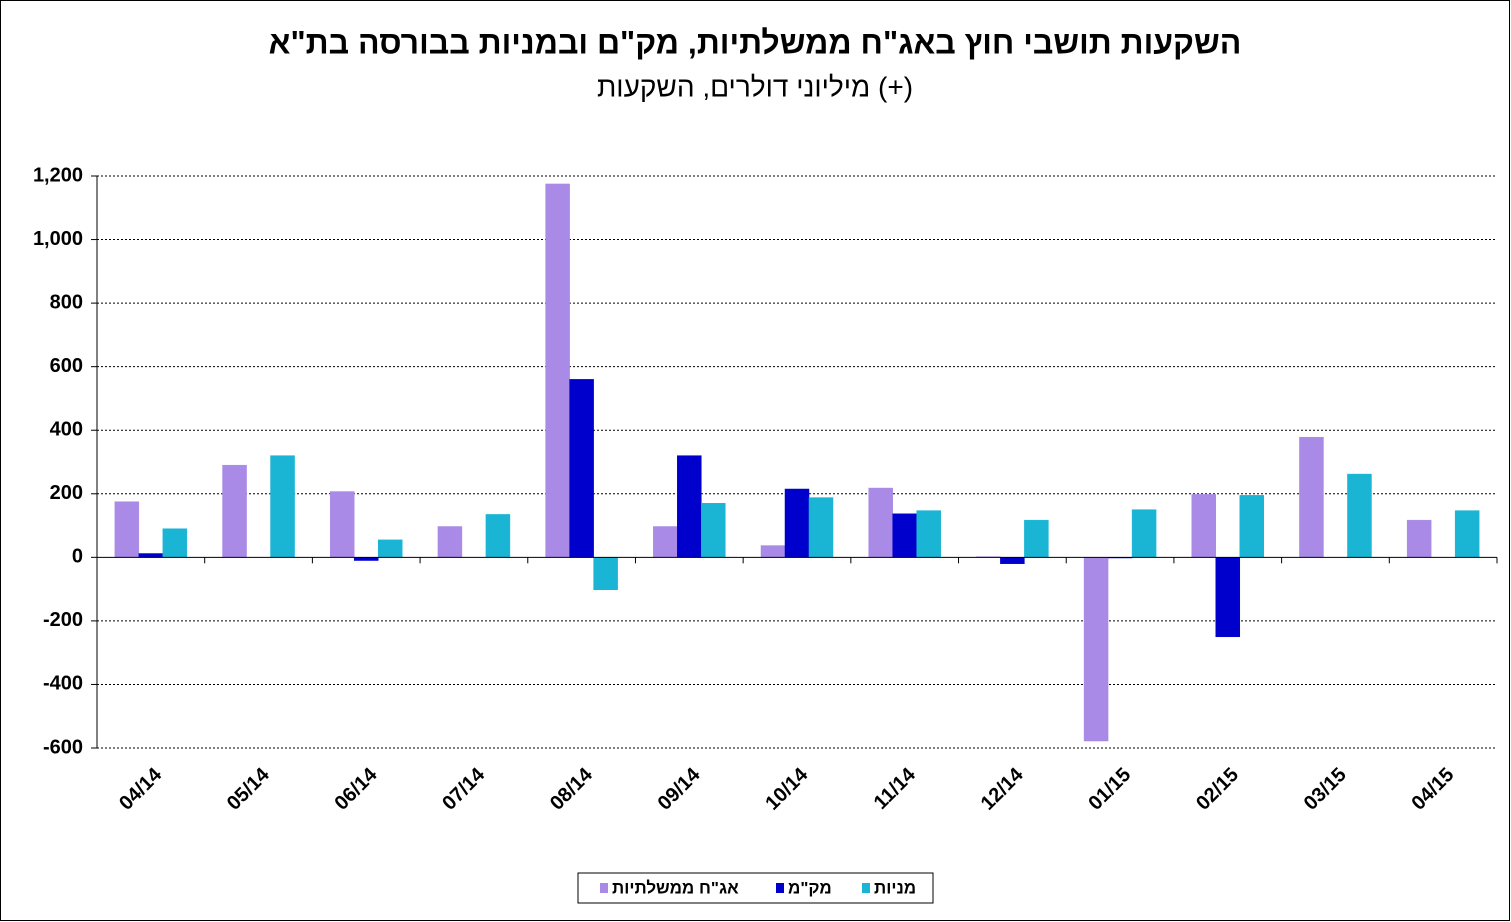 This screenshot has height=922, width=1511. Describe the element at coordinates (66, 493) in the screenshot. I see `y-tick-label: 200` at that location.